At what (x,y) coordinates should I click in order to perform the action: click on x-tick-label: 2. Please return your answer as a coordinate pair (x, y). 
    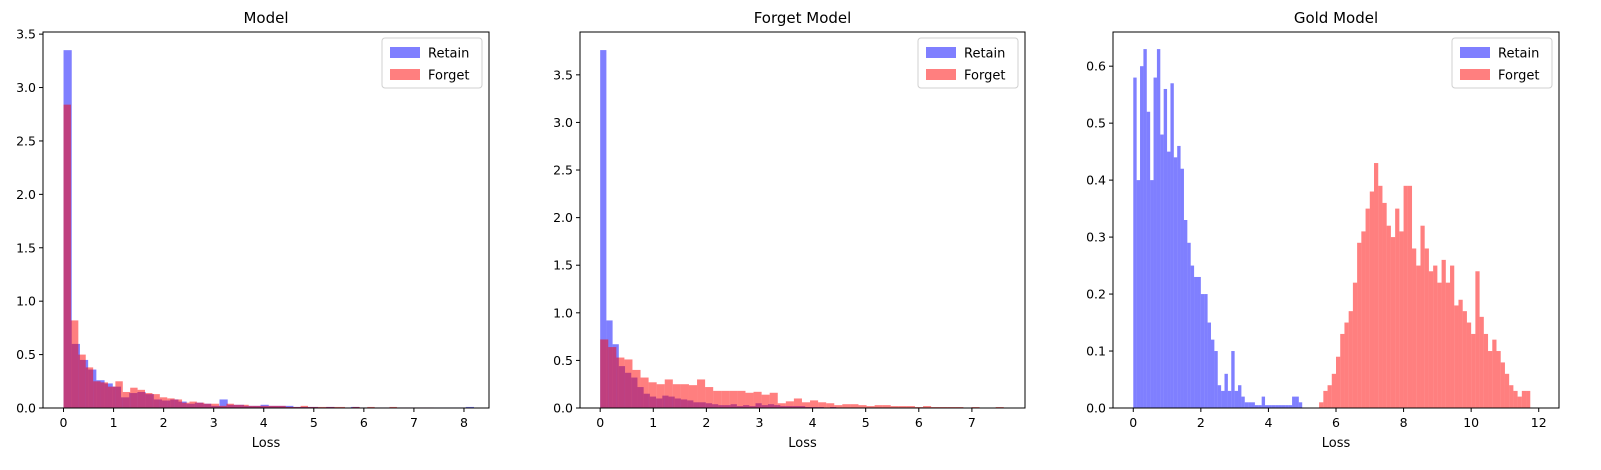
    Looking at the image, I should click on (1201, 422).